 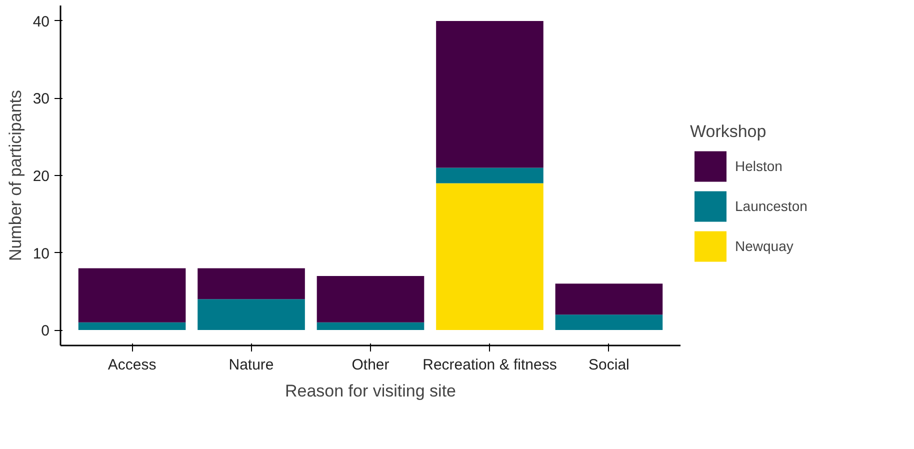 I want to click on x-tick-label: Access, so click(x=132, y=365).